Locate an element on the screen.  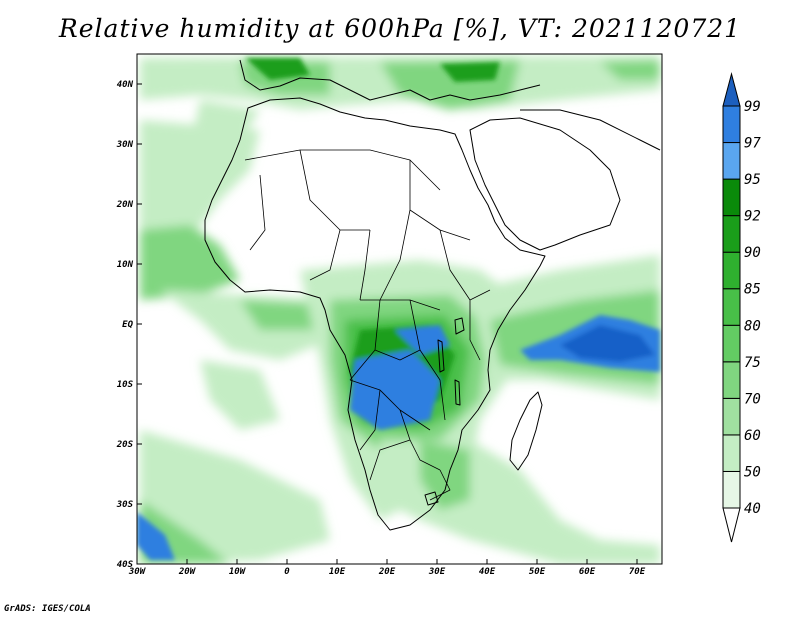
colorbar-label: 90 is located at coordinates (752, 253).